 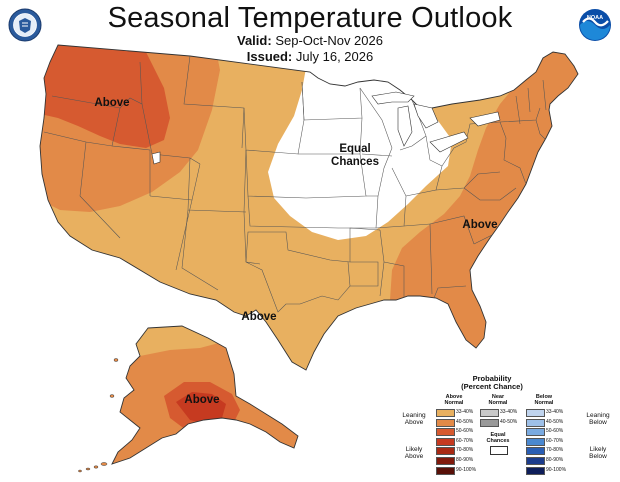 I want to click on near-header-1: Near, so click(x=498, y=397).